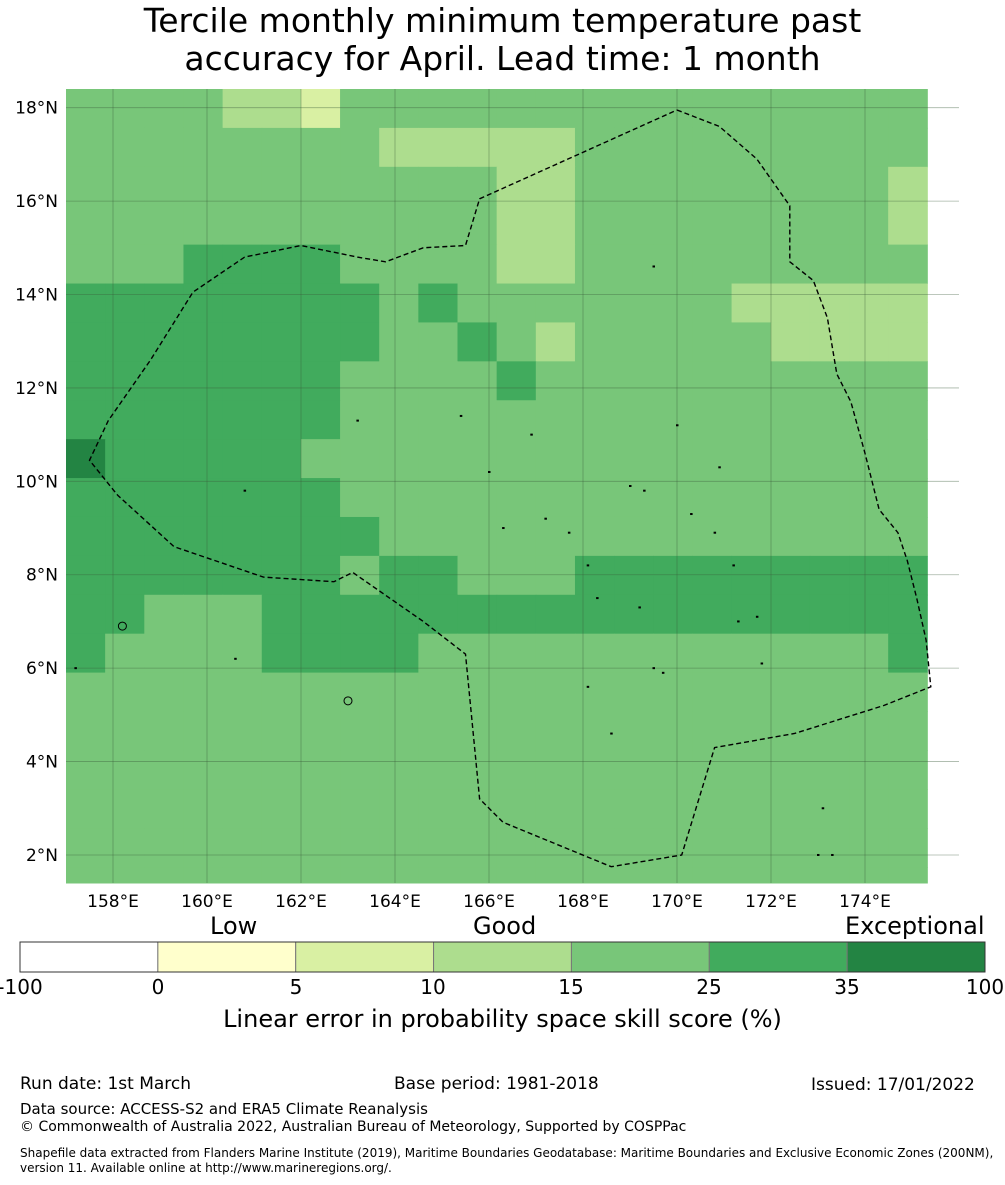 The image size is (1005, 1185). What do you see at coordinates (502, 58) in the screenshot?
I see `title-line-2: accuracy for April. Lead time: 1 month` at bounding box center [502, 58].